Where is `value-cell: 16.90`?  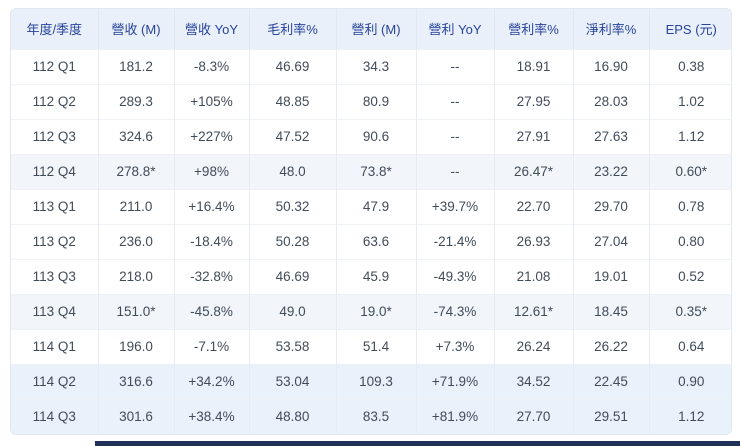 value-cell: 16.90 is located at coordinates (611, 66).